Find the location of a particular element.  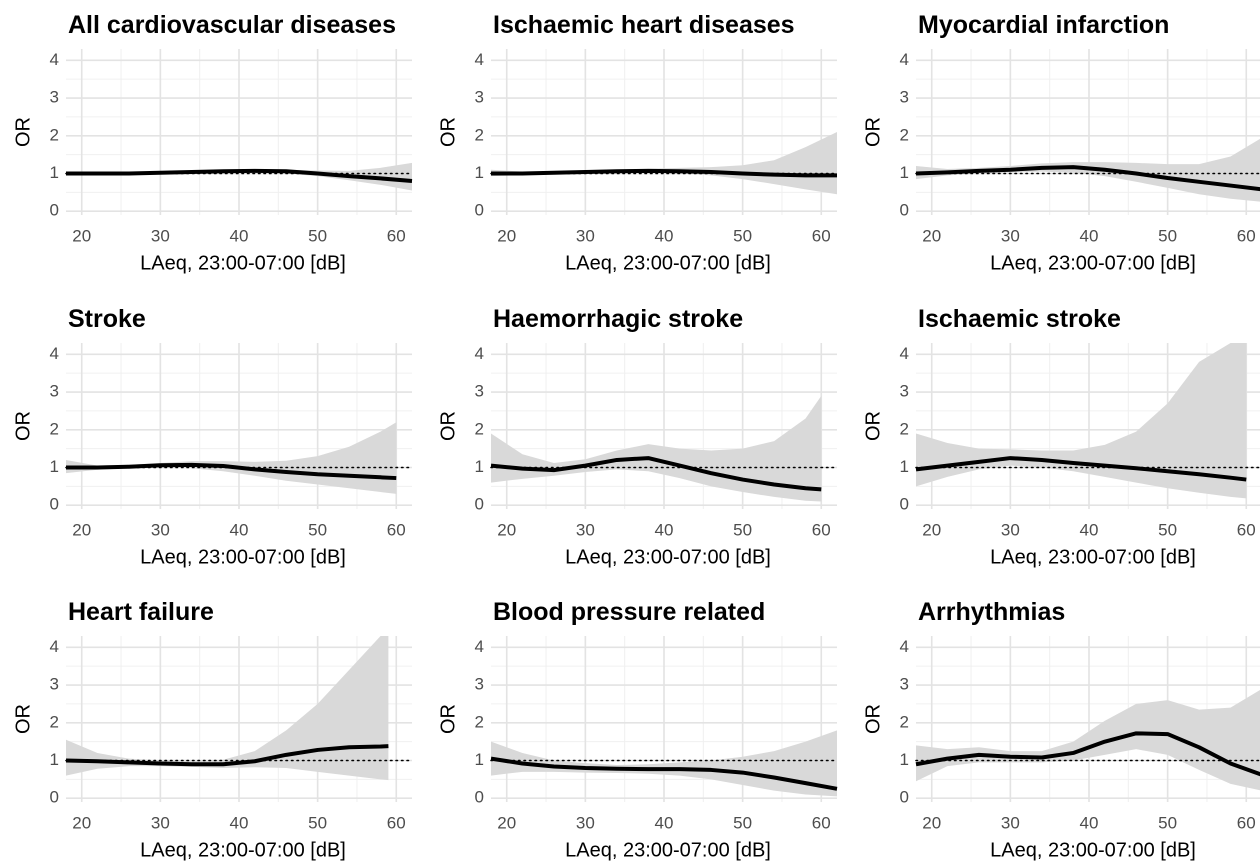

panel-title: Ischaemic stroke is located at coordinates (1019, 319).